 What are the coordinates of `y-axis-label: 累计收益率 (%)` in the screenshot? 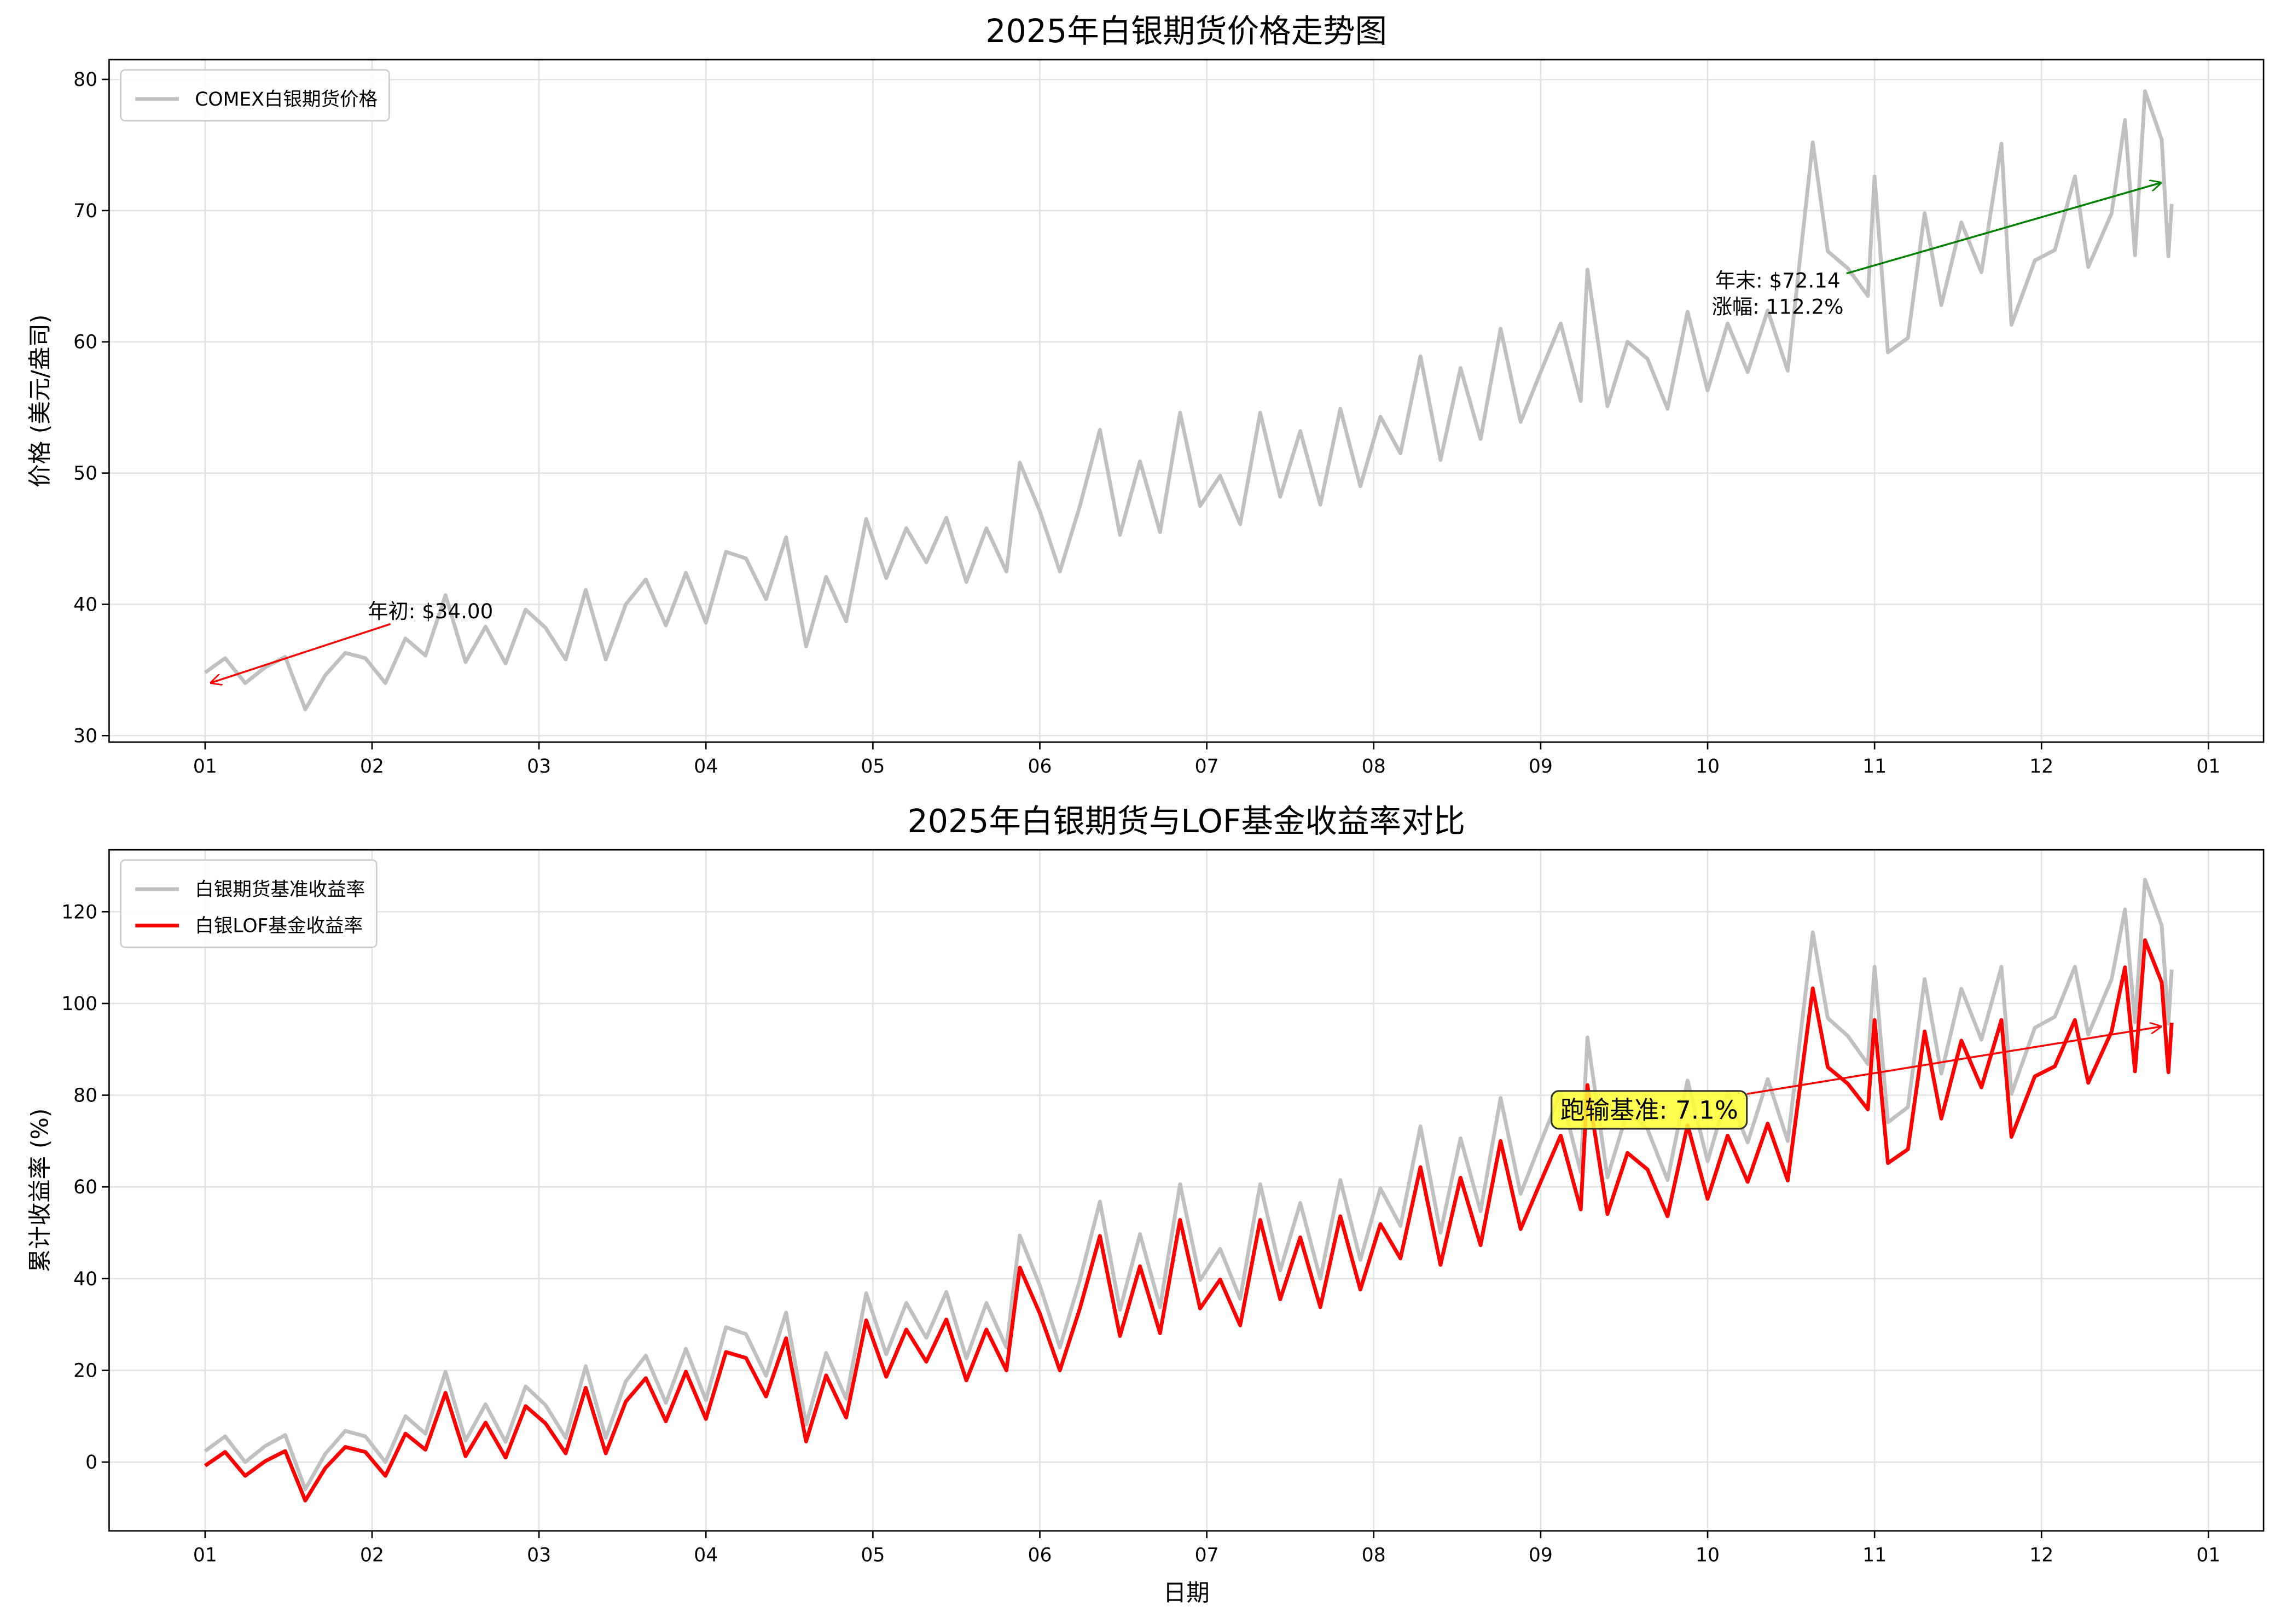 It's located at (40, 1191).